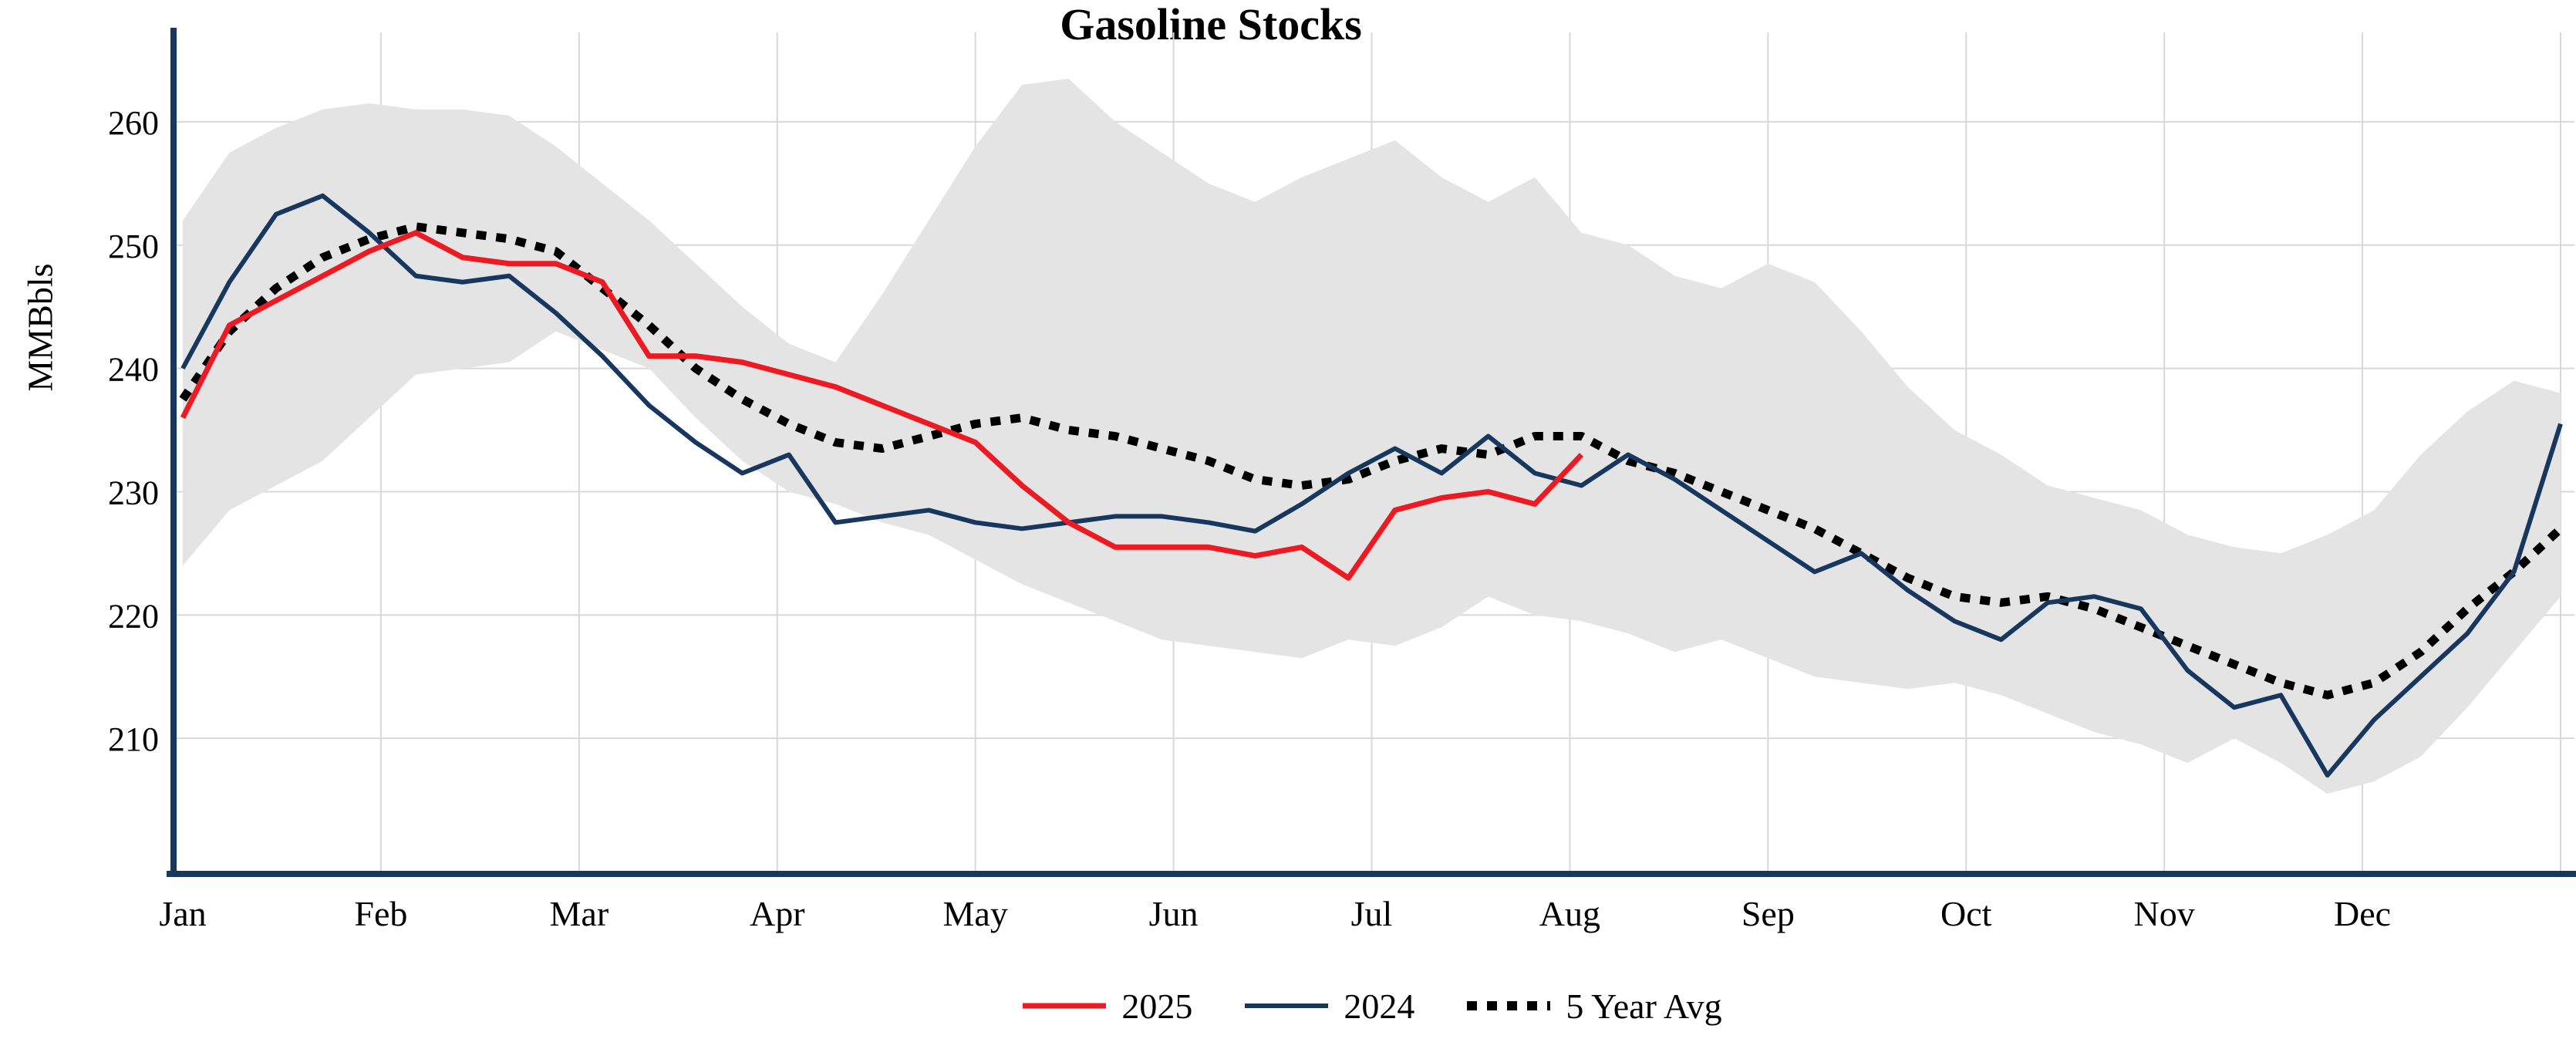 Image resolution: width=2576 pixels, height=1049 pixels. What do you see at coordinates (1174, 914) in the screenshot?
I see `x-month-label: Jun` at bounding box center [1174, 914].